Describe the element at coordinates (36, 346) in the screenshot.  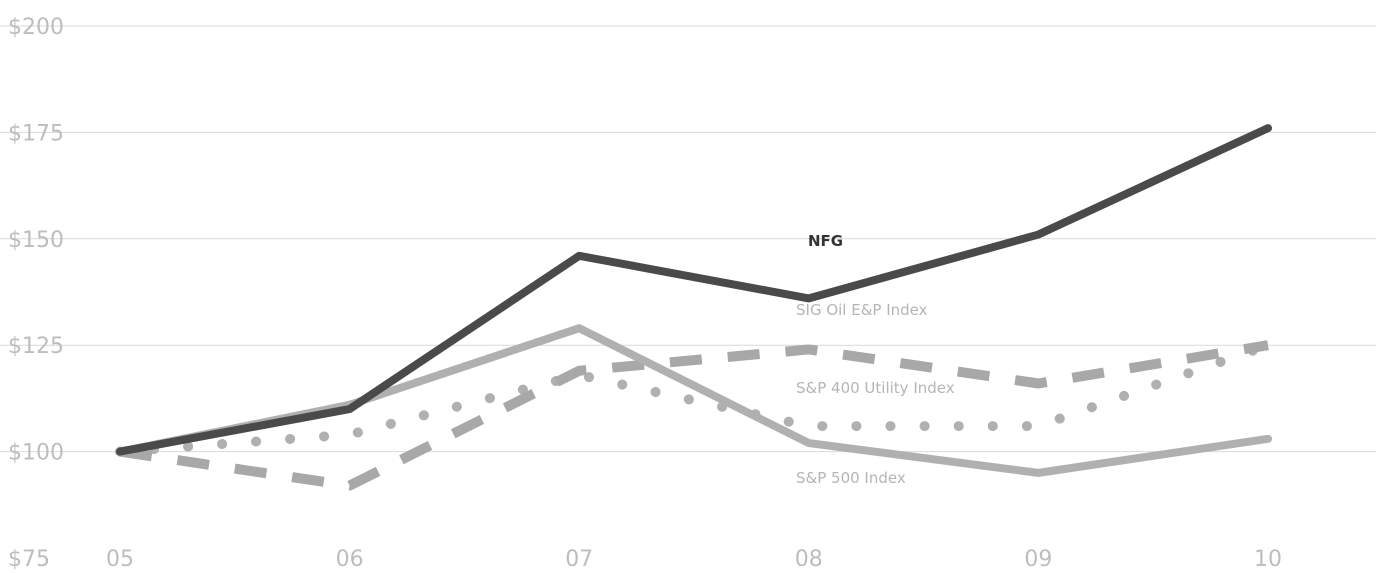
I see `y-tick-label: $125` at that location.